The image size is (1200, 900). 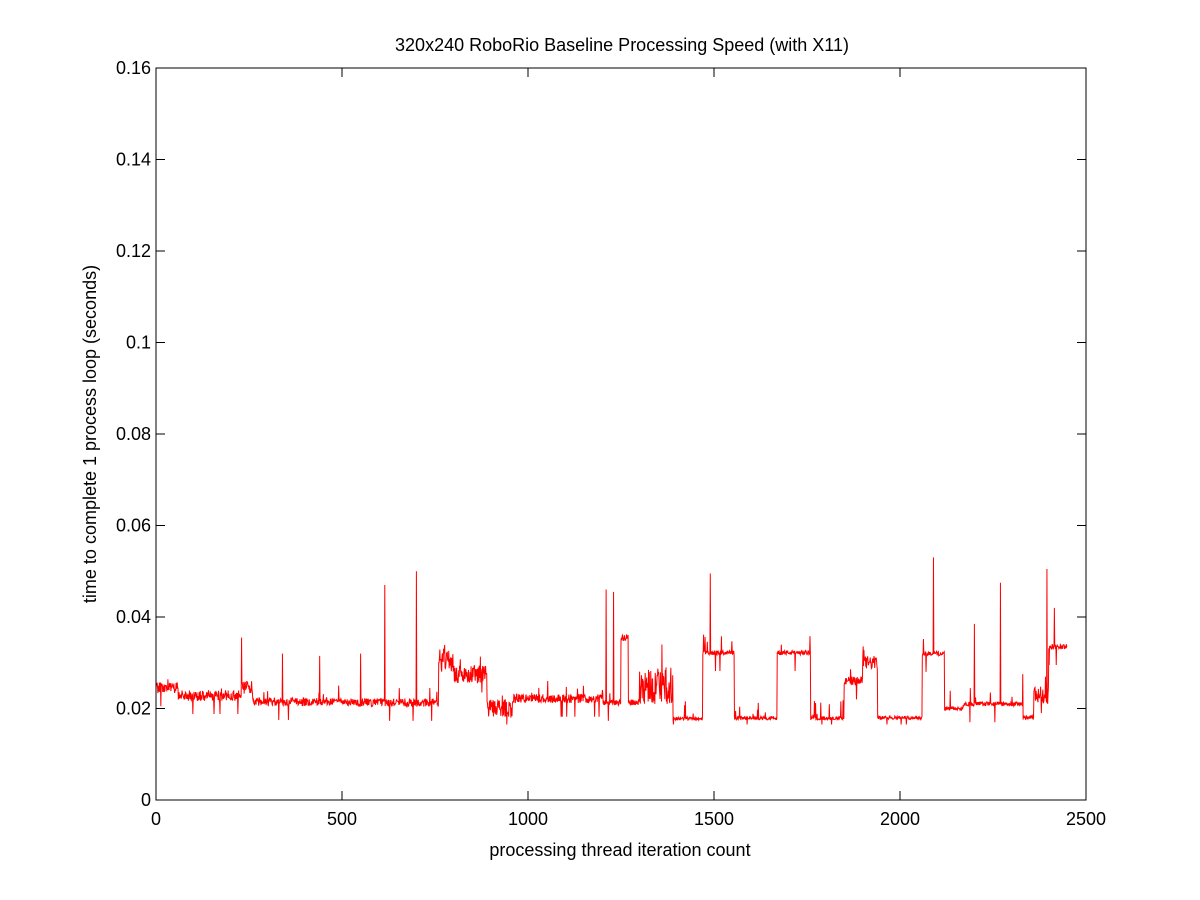 I want to click on x-tick-label: 2000, so click(x=900, y=819).